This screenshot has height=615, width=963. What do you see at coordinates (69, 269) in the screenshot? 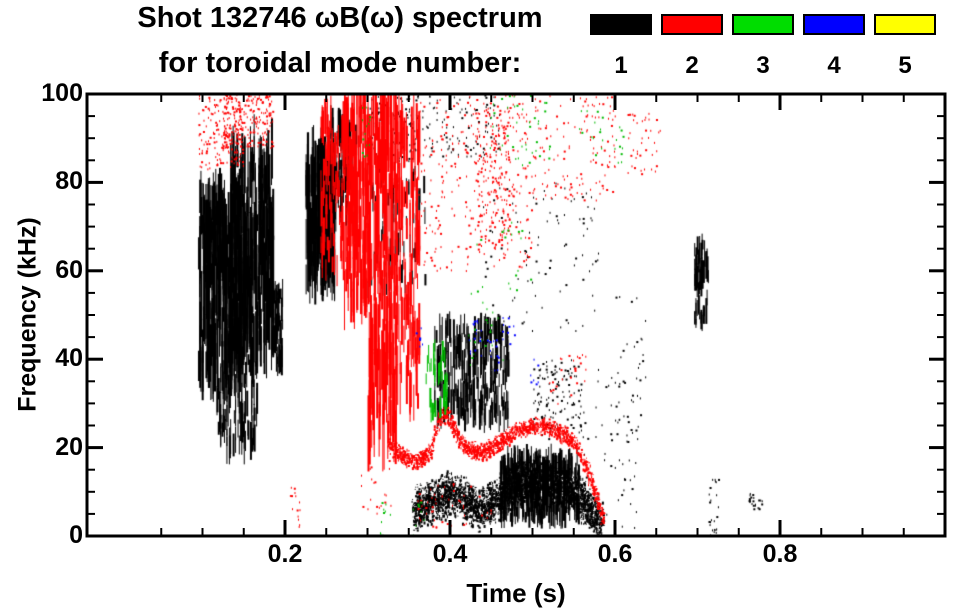
I see `y-tick-label: 60` at bounding box center [69, 269].